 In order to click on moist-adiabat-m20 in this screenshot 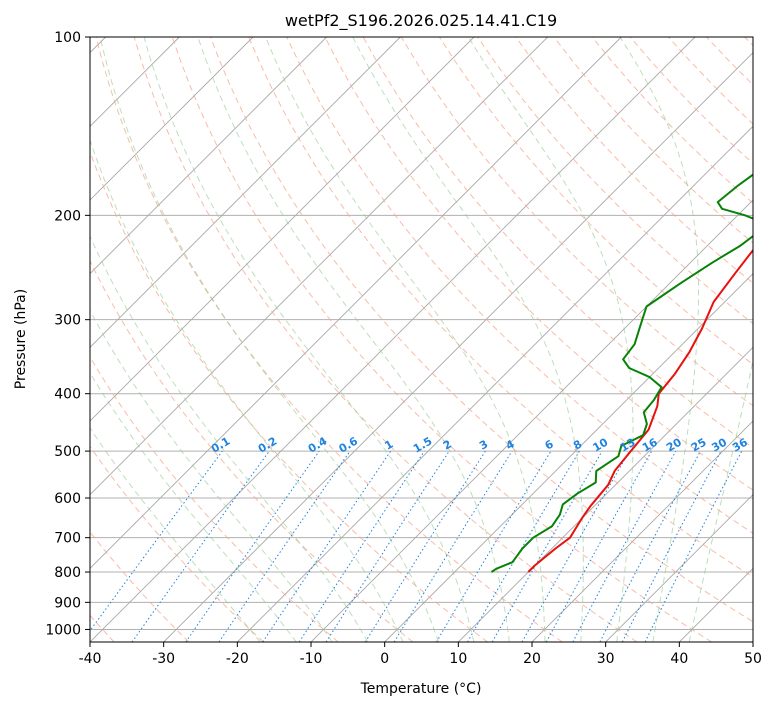, I will do `click(175, 534)`.